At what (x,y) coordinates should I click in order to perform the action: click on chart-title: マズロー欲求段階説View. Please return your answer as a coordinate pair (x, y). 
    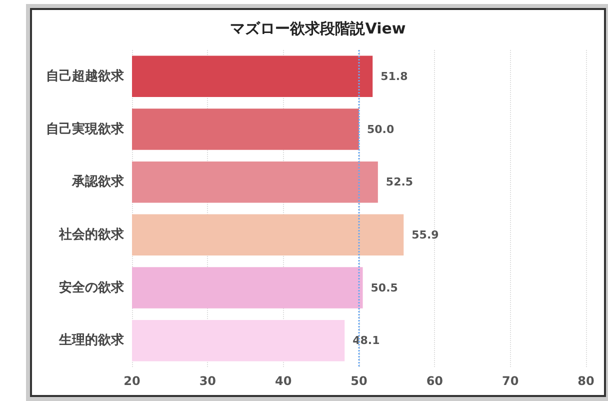
    Looking at the image, I should click on (318, 29).